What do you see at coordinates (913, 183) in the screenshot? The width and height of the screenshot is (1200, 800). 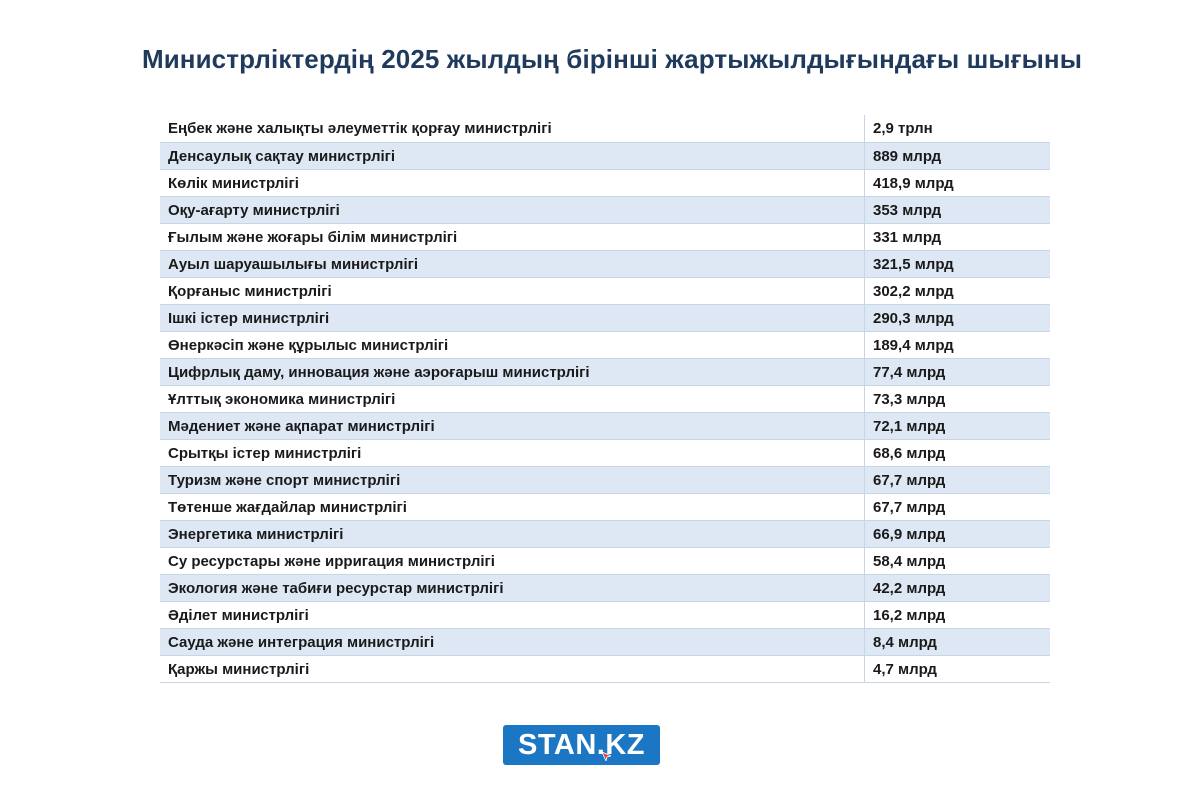 I see `spending-value: 418,9 млрд` at bounding box center [913, 183].